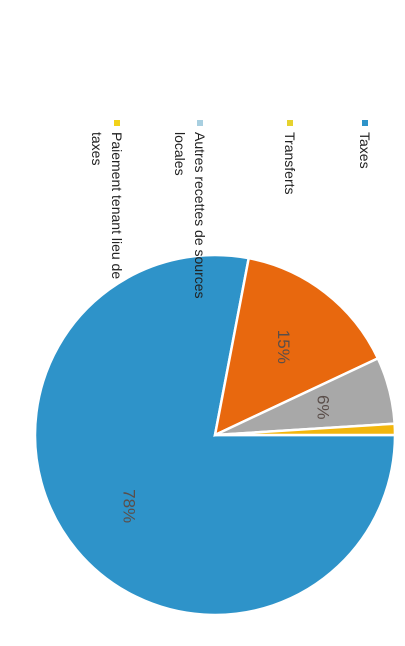 This screenshot has height=646, width=405. Describe the element at coordinates (296, 347) in the screenshot. I see `pie-slice-transferts` at that location.